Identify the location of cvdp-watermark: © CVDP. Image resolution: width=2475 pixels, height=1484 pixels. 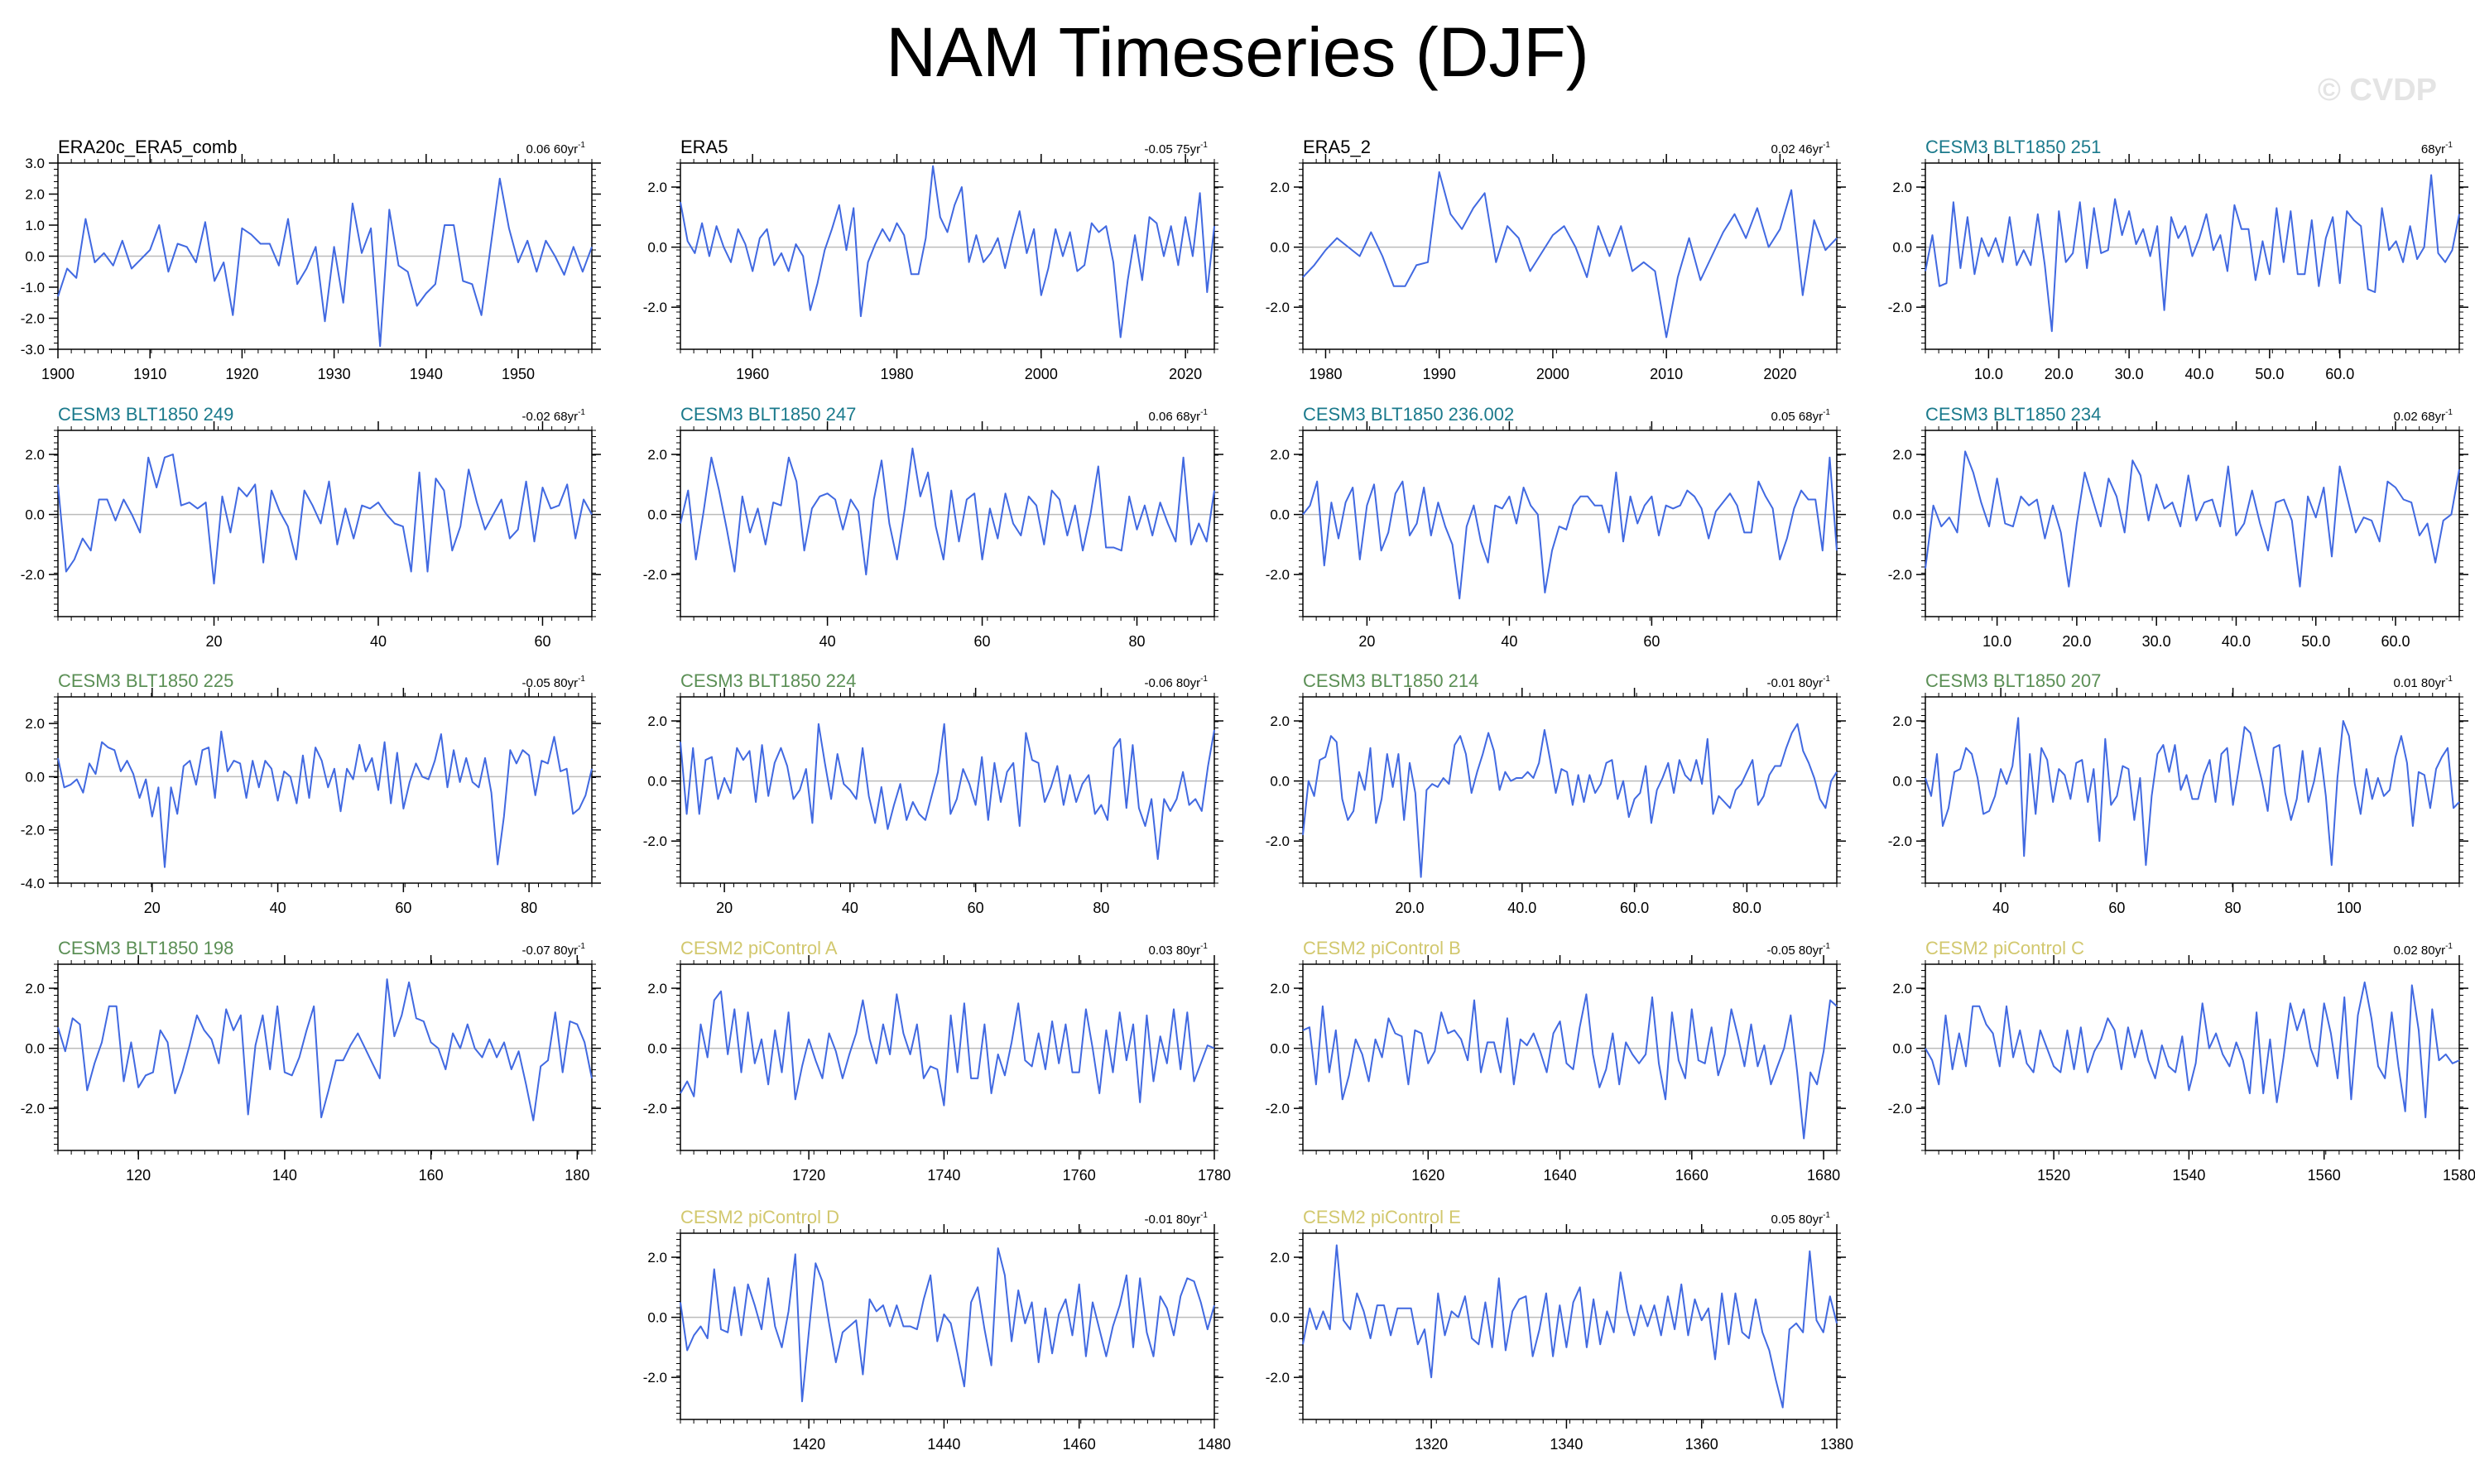
(2377, 90).